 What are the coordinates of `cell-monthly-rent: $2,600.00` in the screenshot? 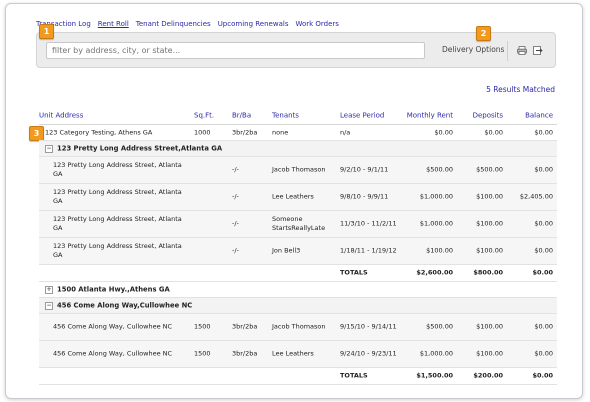 It's located at (434, 272).